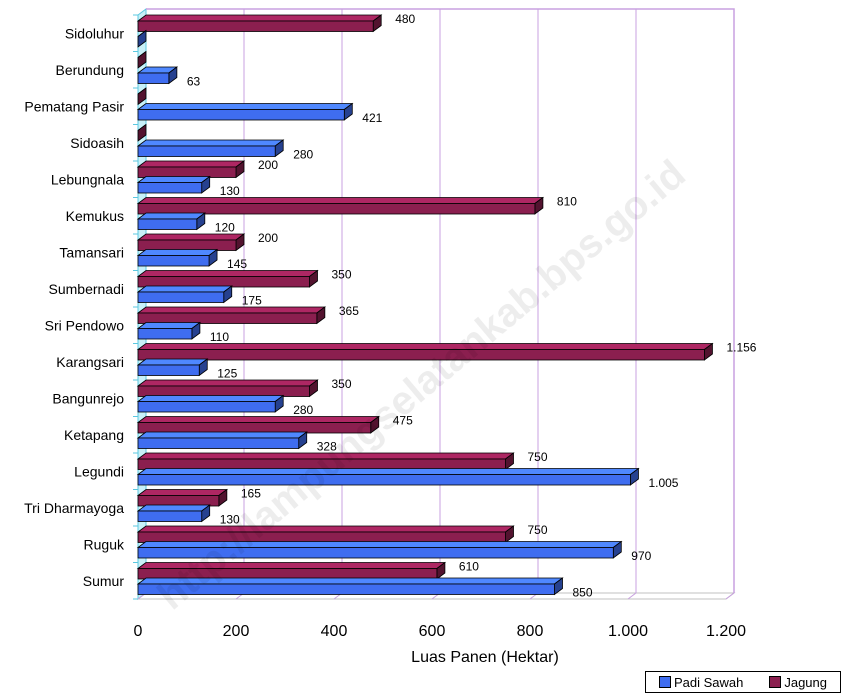 Image resolution: width=867 pixels, height=699 pixels. Describe the element at coordinates (237, 264) in the screenshot. I see `data-label-padi-sawah: 145` at that location.